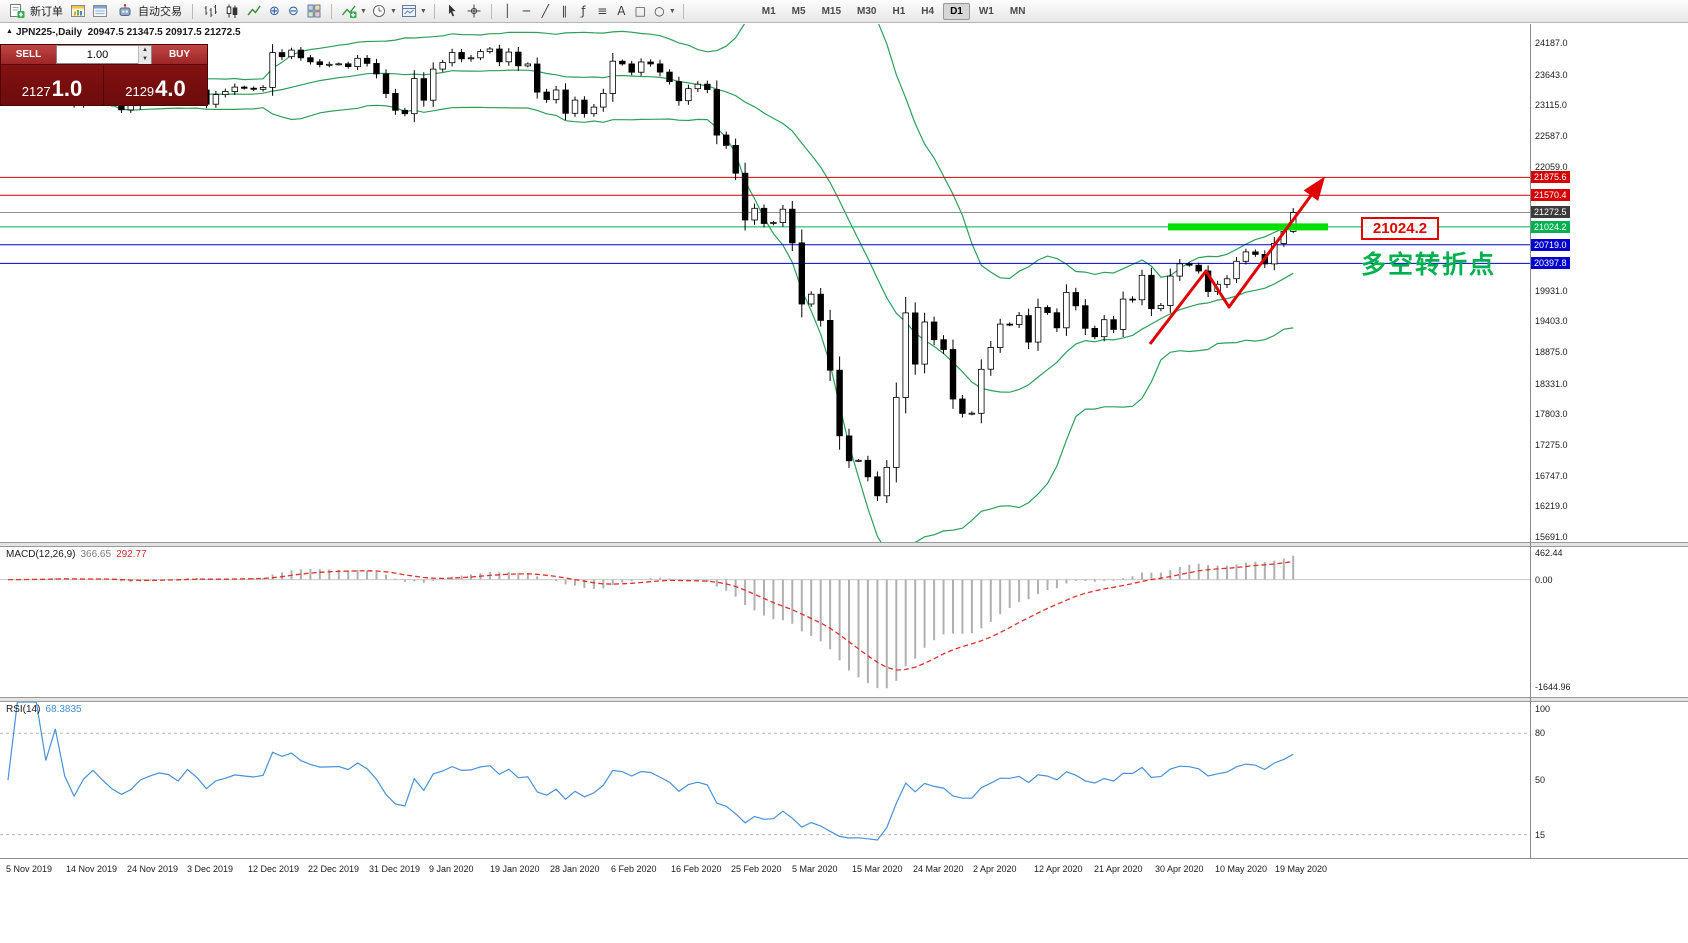 Image resolution: width=1688 pixels, height=943 pixels. What do you see at coordinates (131, 554) in the screenshot?
I see `macd-signal-value: 292.77` at bounding box center [131, 554].